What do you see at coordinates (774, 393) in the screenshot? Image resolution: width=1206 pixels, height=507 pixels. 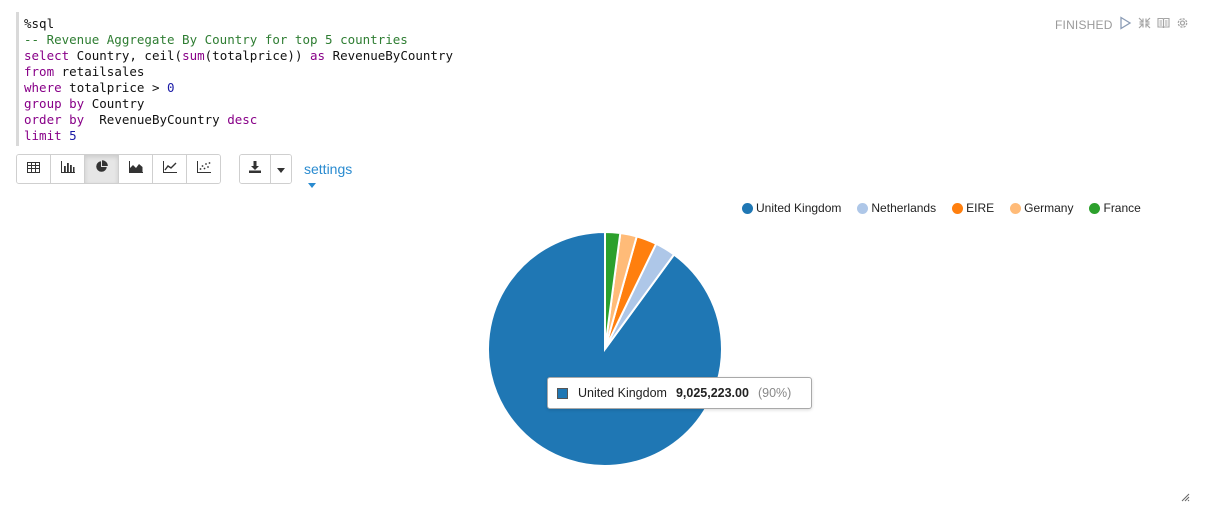 I see `tooltip-percent: (90%)` at bounding box center [774, 393].